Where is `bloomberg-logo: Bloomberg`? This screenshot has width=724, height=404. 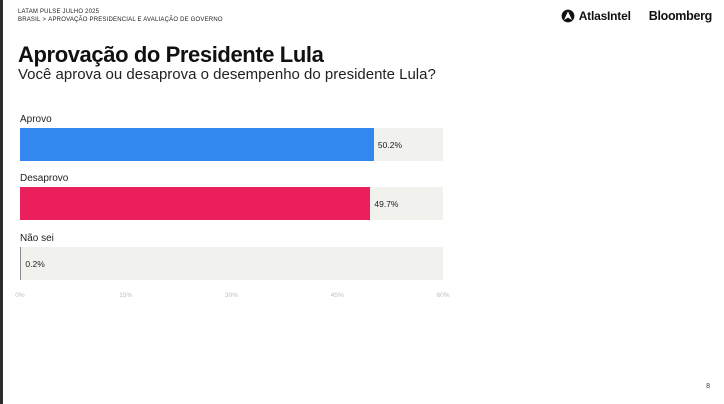 bloomberg-logo: Bloomberg is located at coordinates (680, 16).